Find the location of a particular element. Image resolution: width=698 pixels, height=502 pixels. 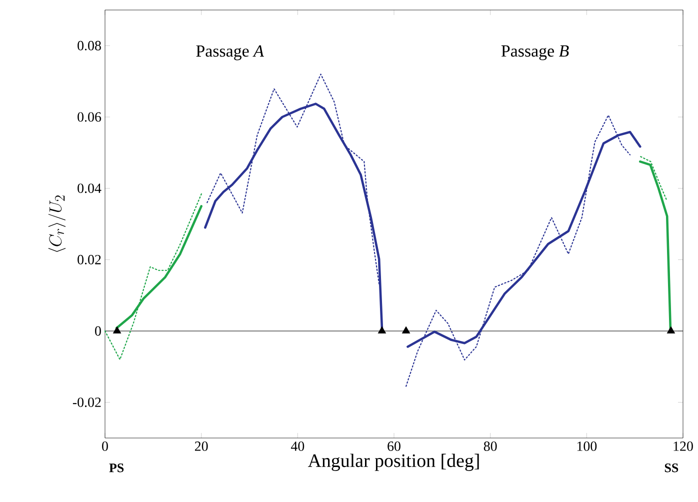

annotation: Passage A is located at coordinates (230, 52).